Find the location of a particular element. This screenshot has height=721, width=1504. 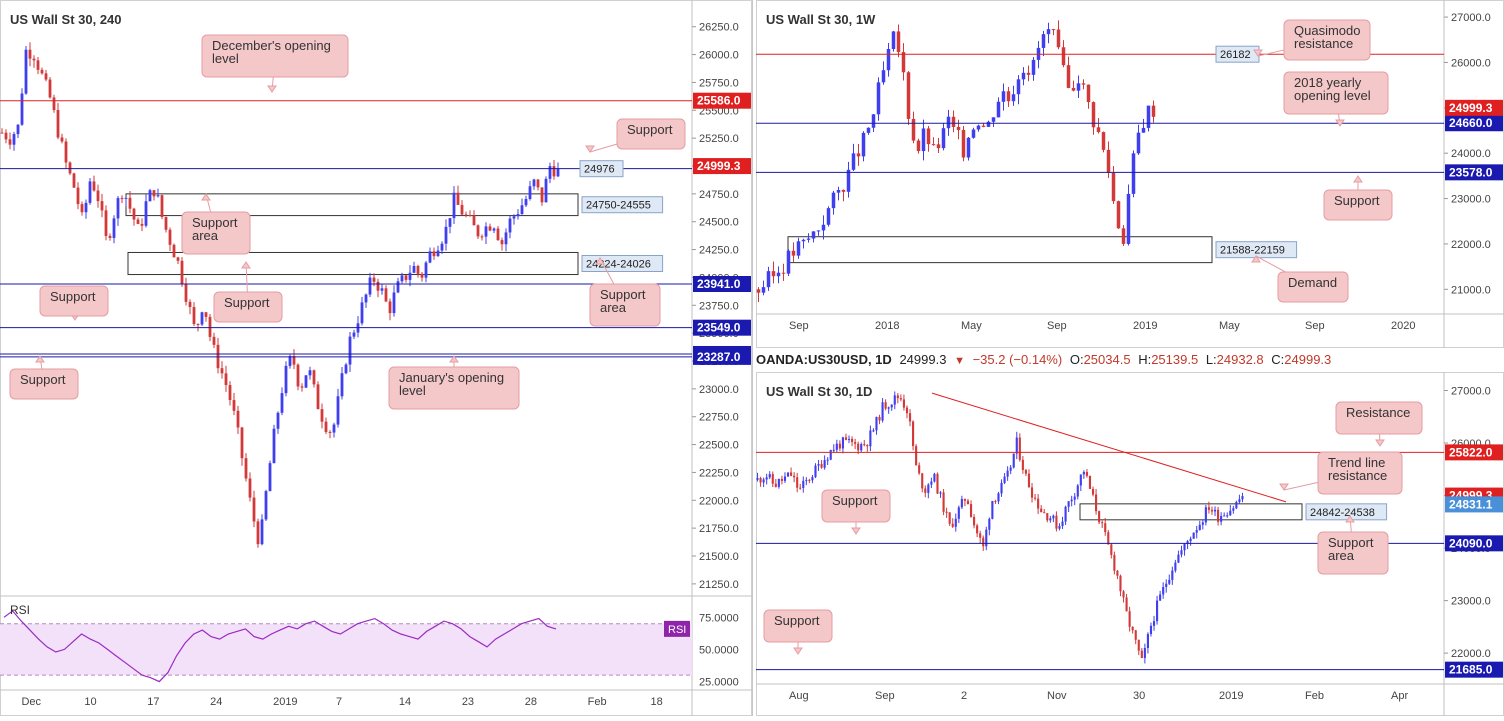

y-tick-label: 23000.0 is located at coordinates (1471, 200).